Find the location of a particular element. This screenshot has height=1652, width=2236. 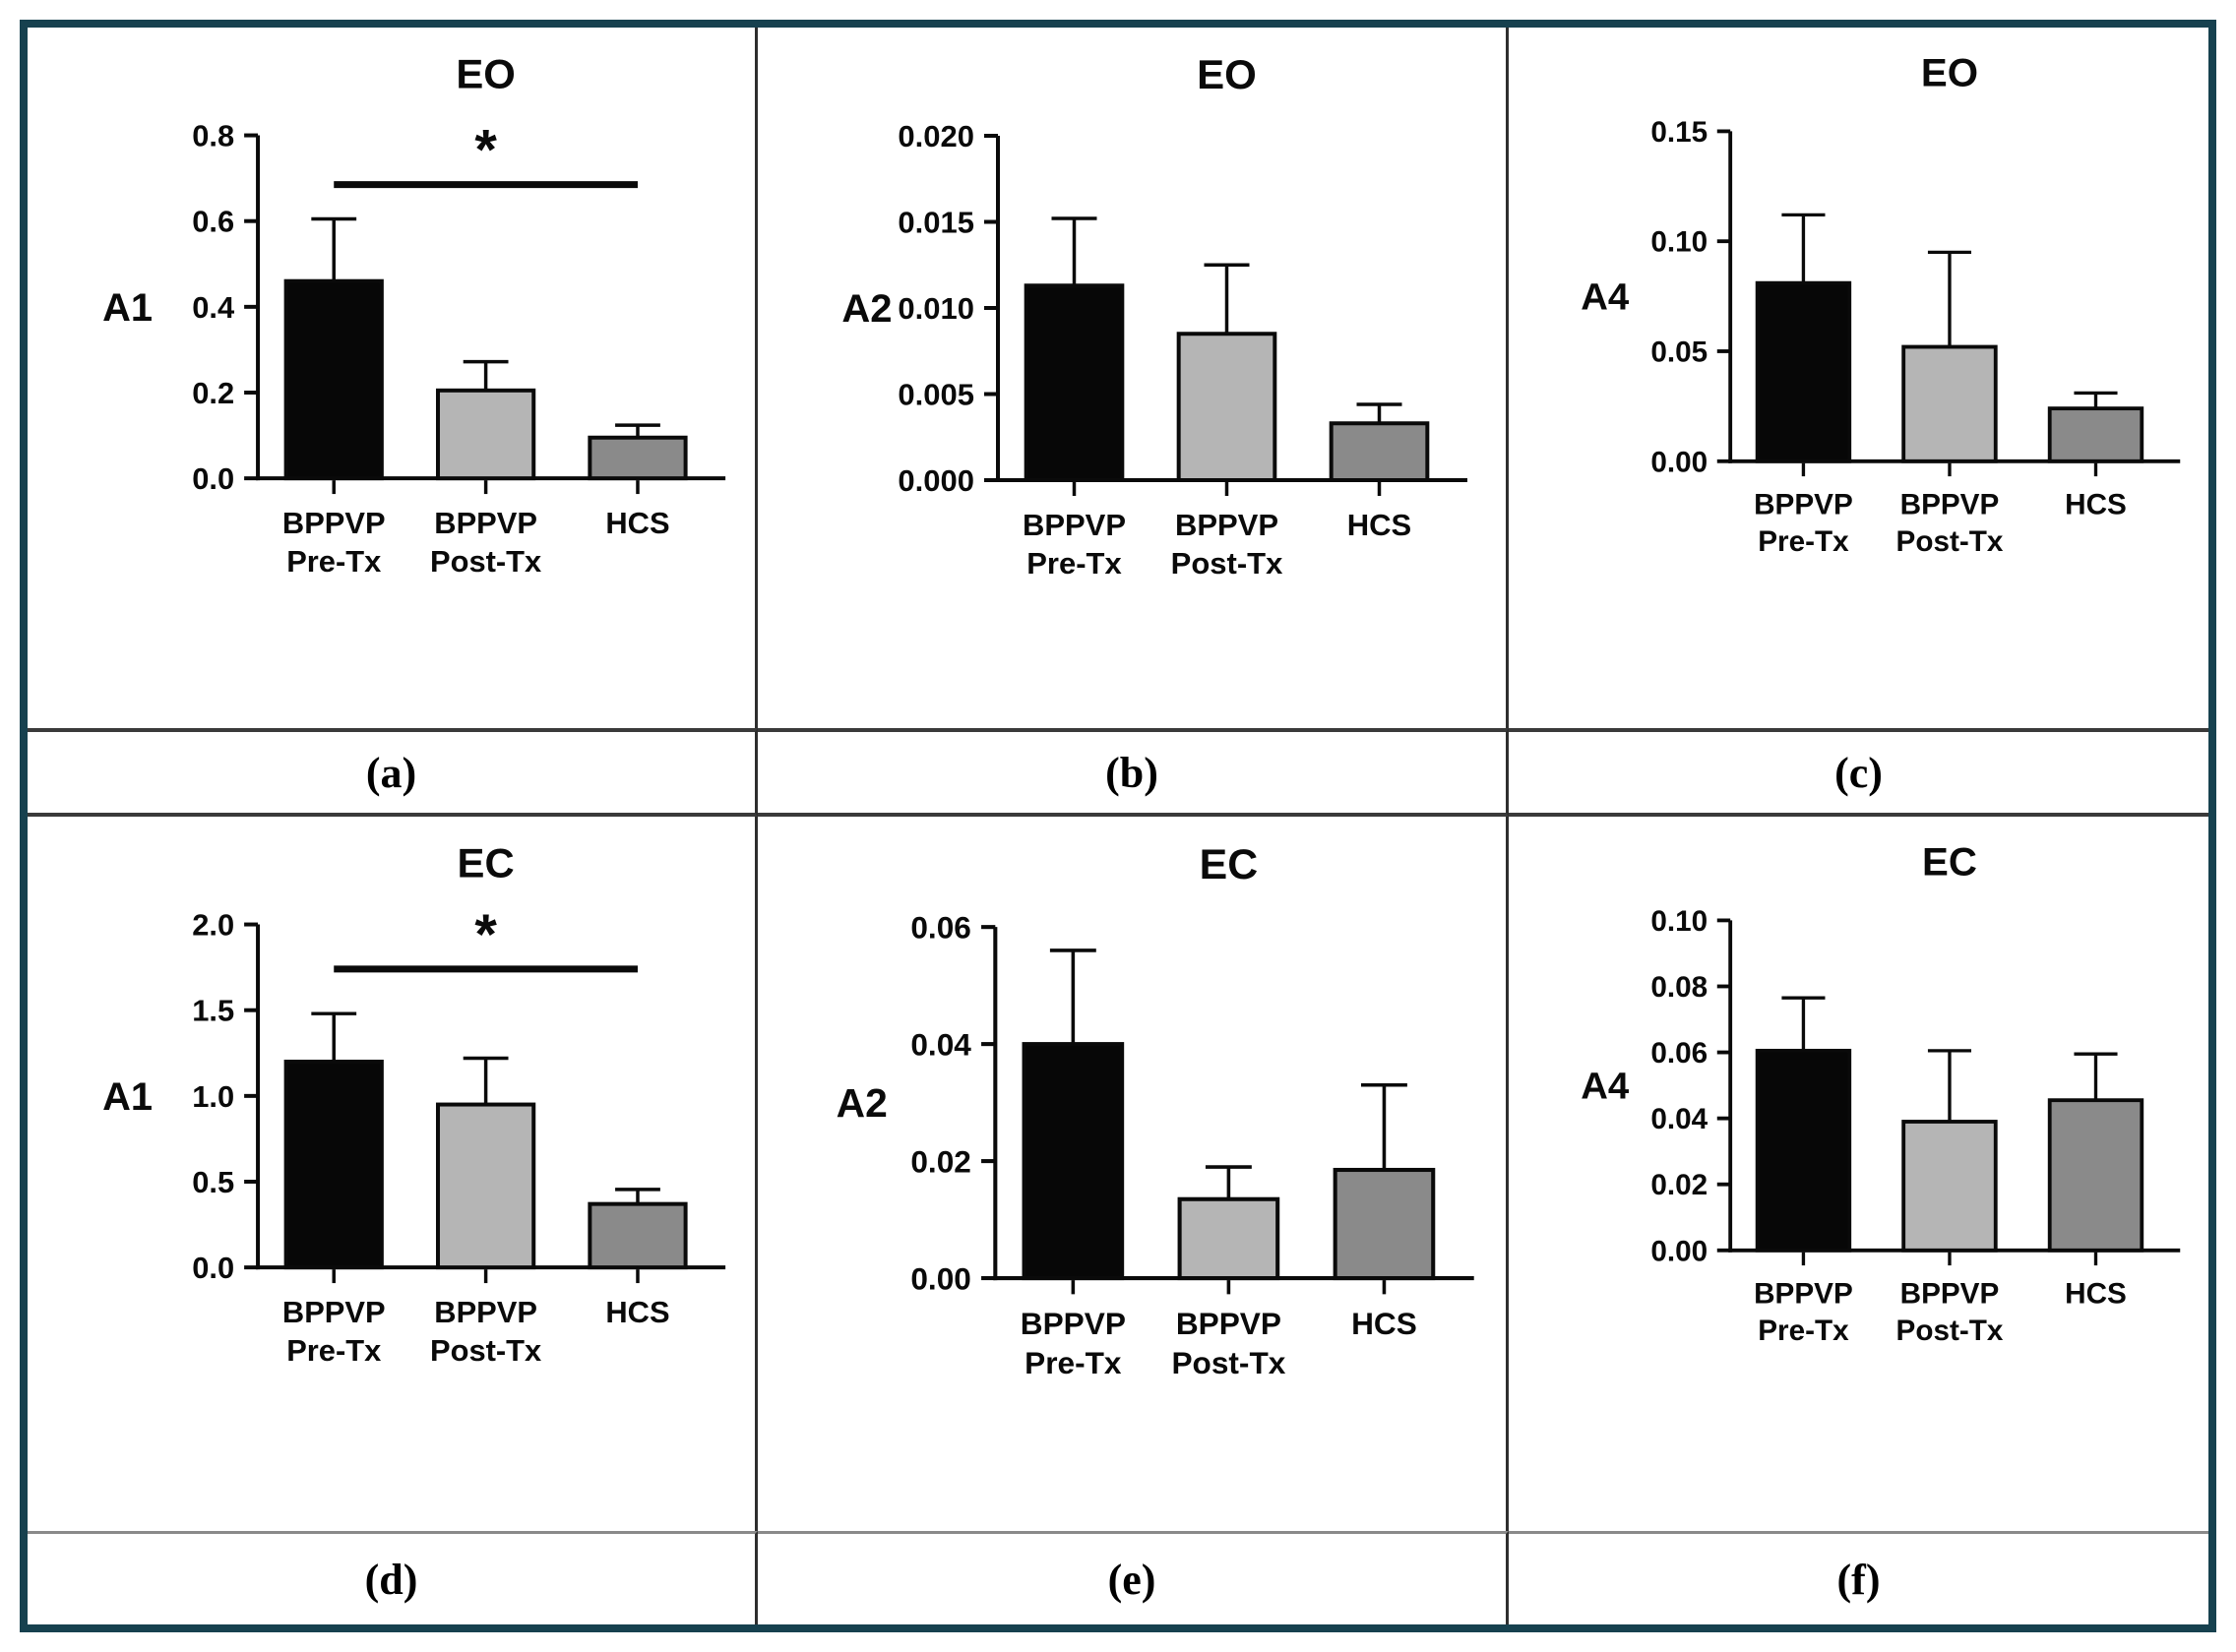

svg-text: 0.4 is located at coordinates (213, 307).